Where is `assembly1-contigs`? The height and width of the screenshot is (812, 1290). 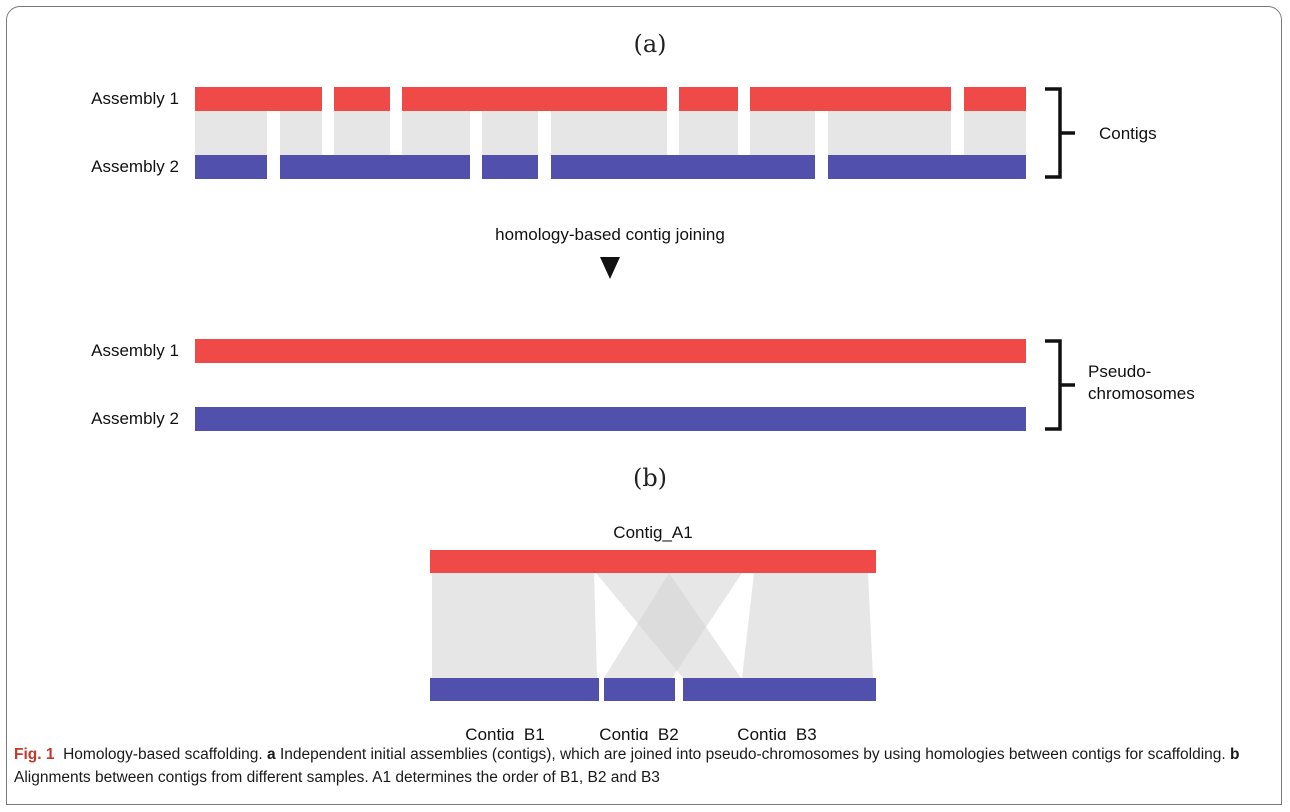 assembly1-contigs is located at coordinates (610, 99).